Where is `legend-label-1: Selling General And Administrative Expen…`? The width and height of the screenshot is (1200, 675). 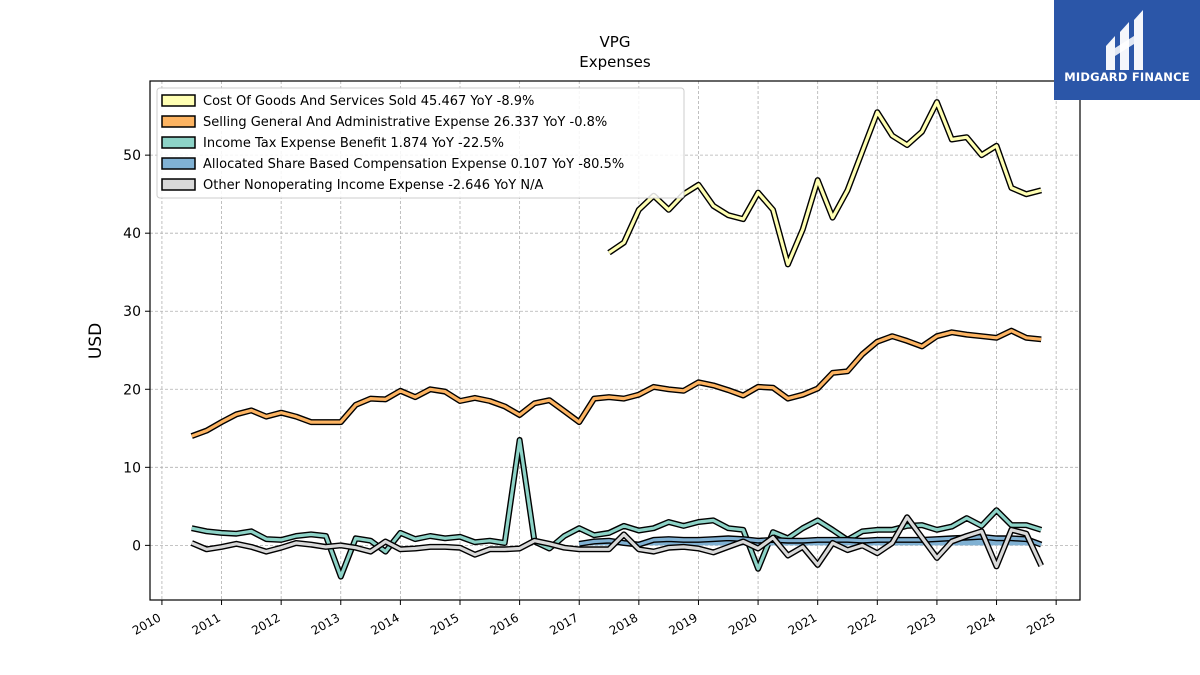 legend-label-1: Selling General And Administrative Expen… is located at coordinates (405, 122).